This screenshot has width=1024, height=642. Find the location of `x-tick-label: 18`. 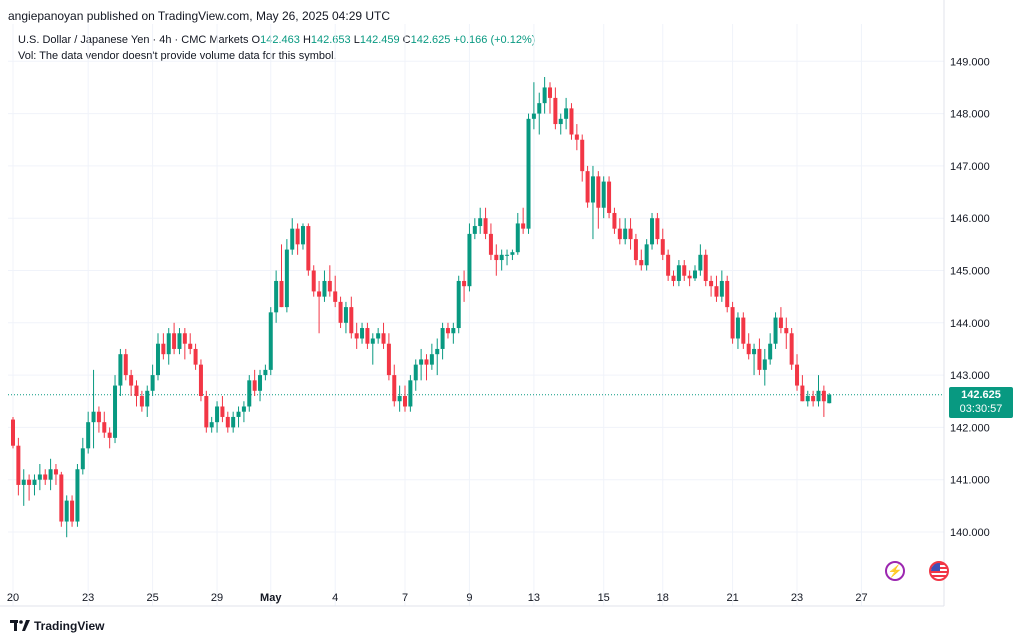

x-tick-label: 18 is located at coordinates (663, 598).